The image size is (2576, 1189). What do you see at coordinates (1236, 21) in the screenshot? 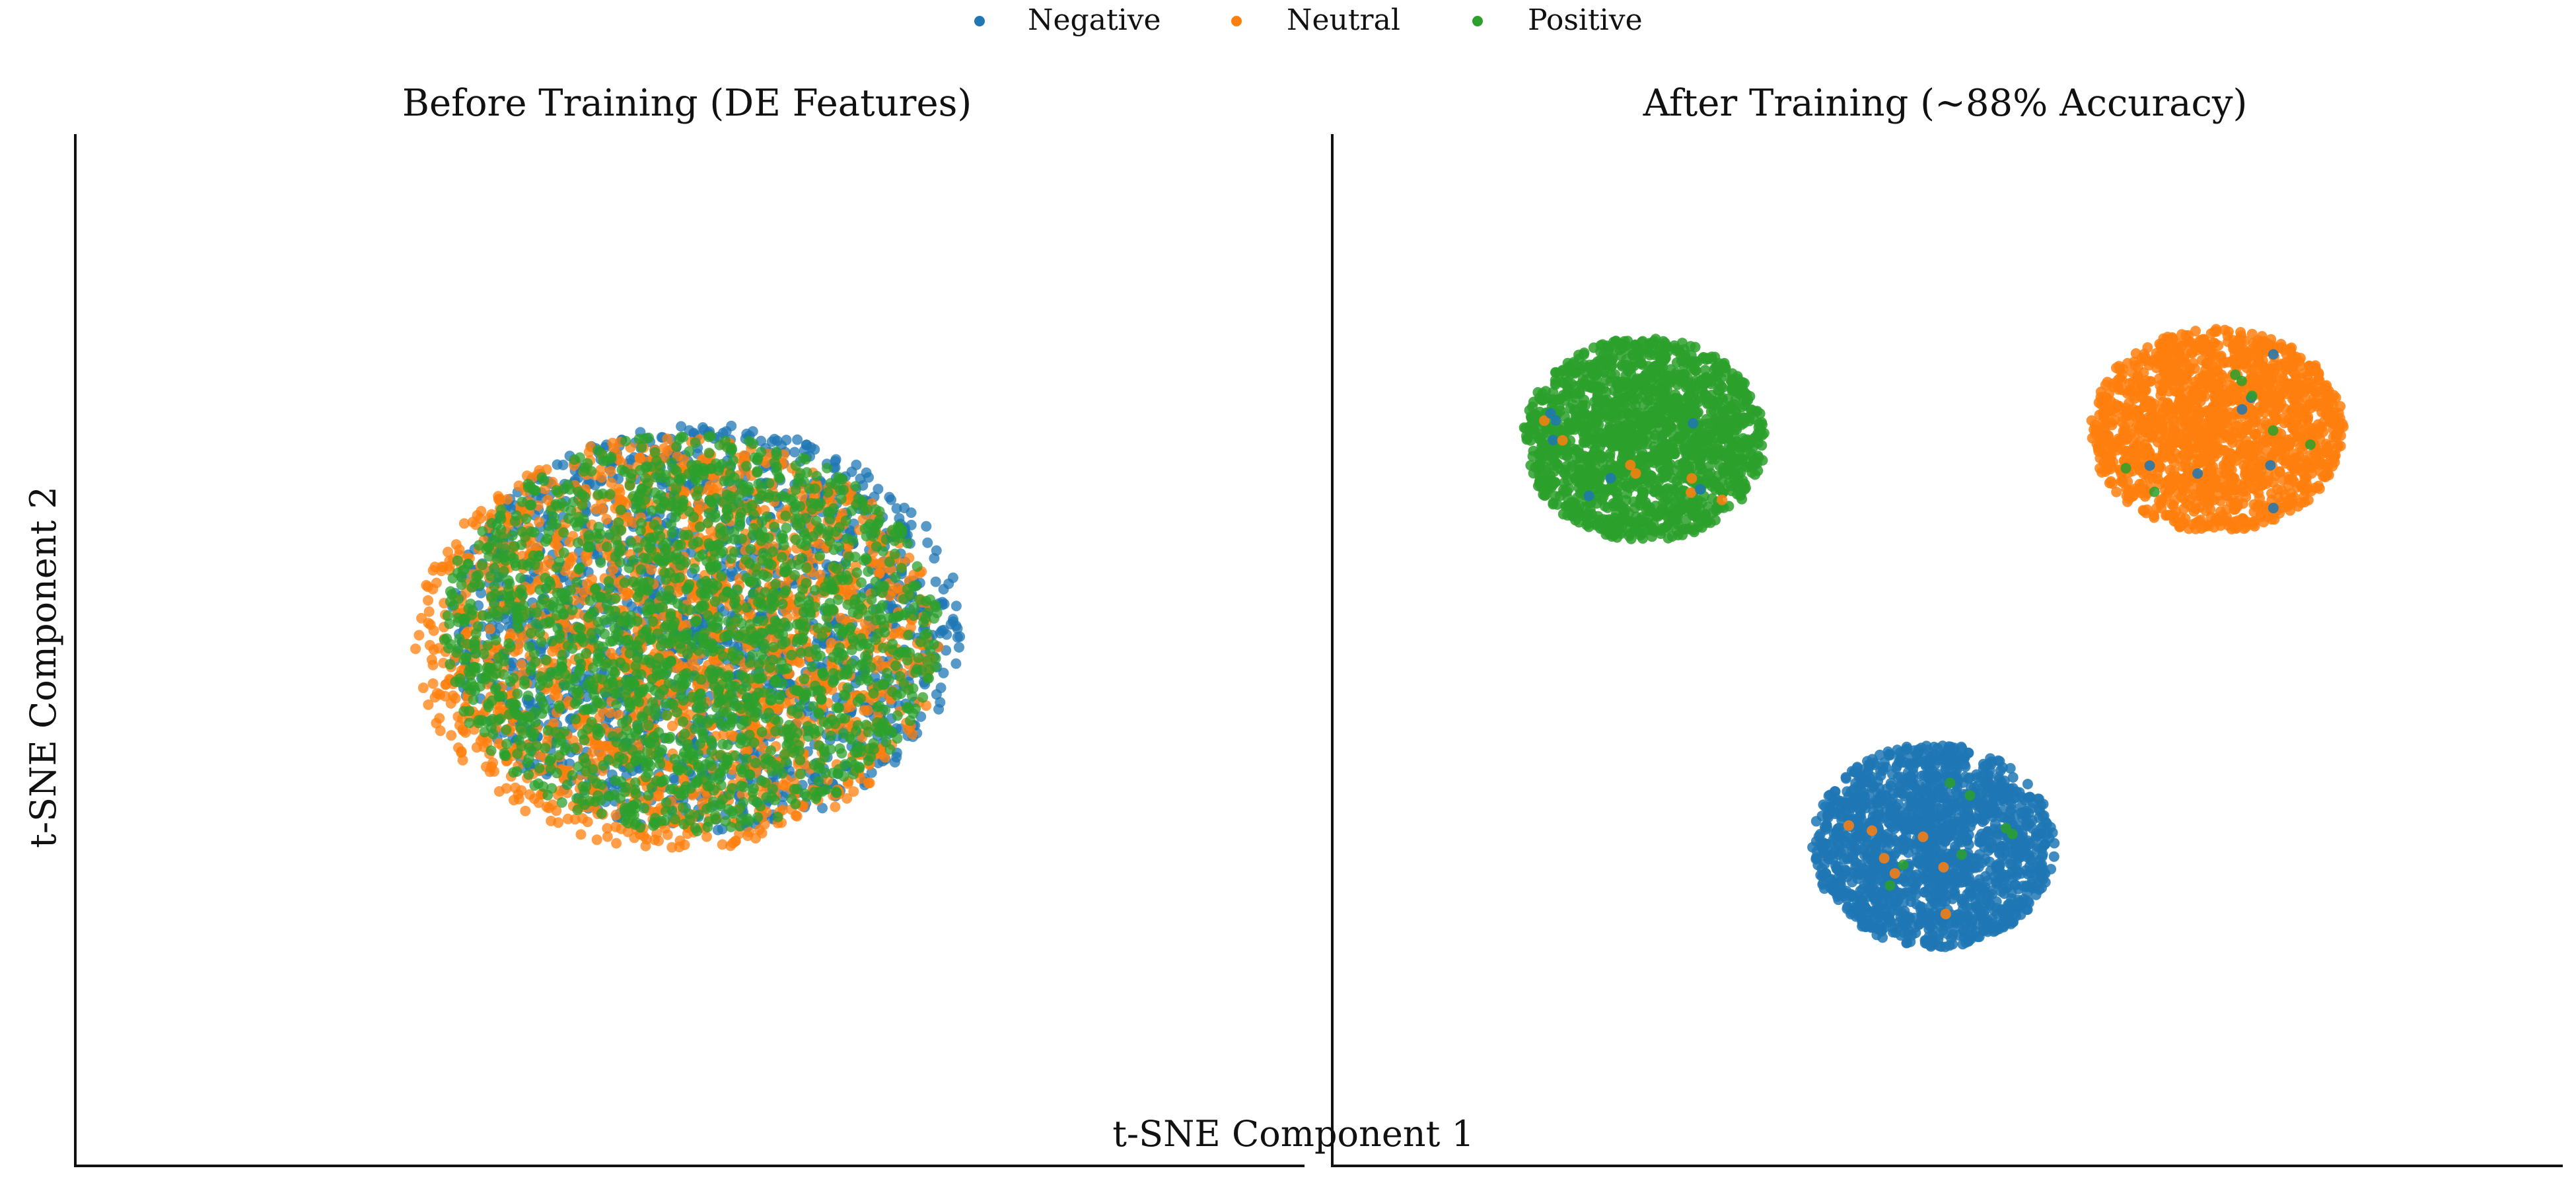
I see `legend-marker-neutral` at bounding box center [1236, 21].